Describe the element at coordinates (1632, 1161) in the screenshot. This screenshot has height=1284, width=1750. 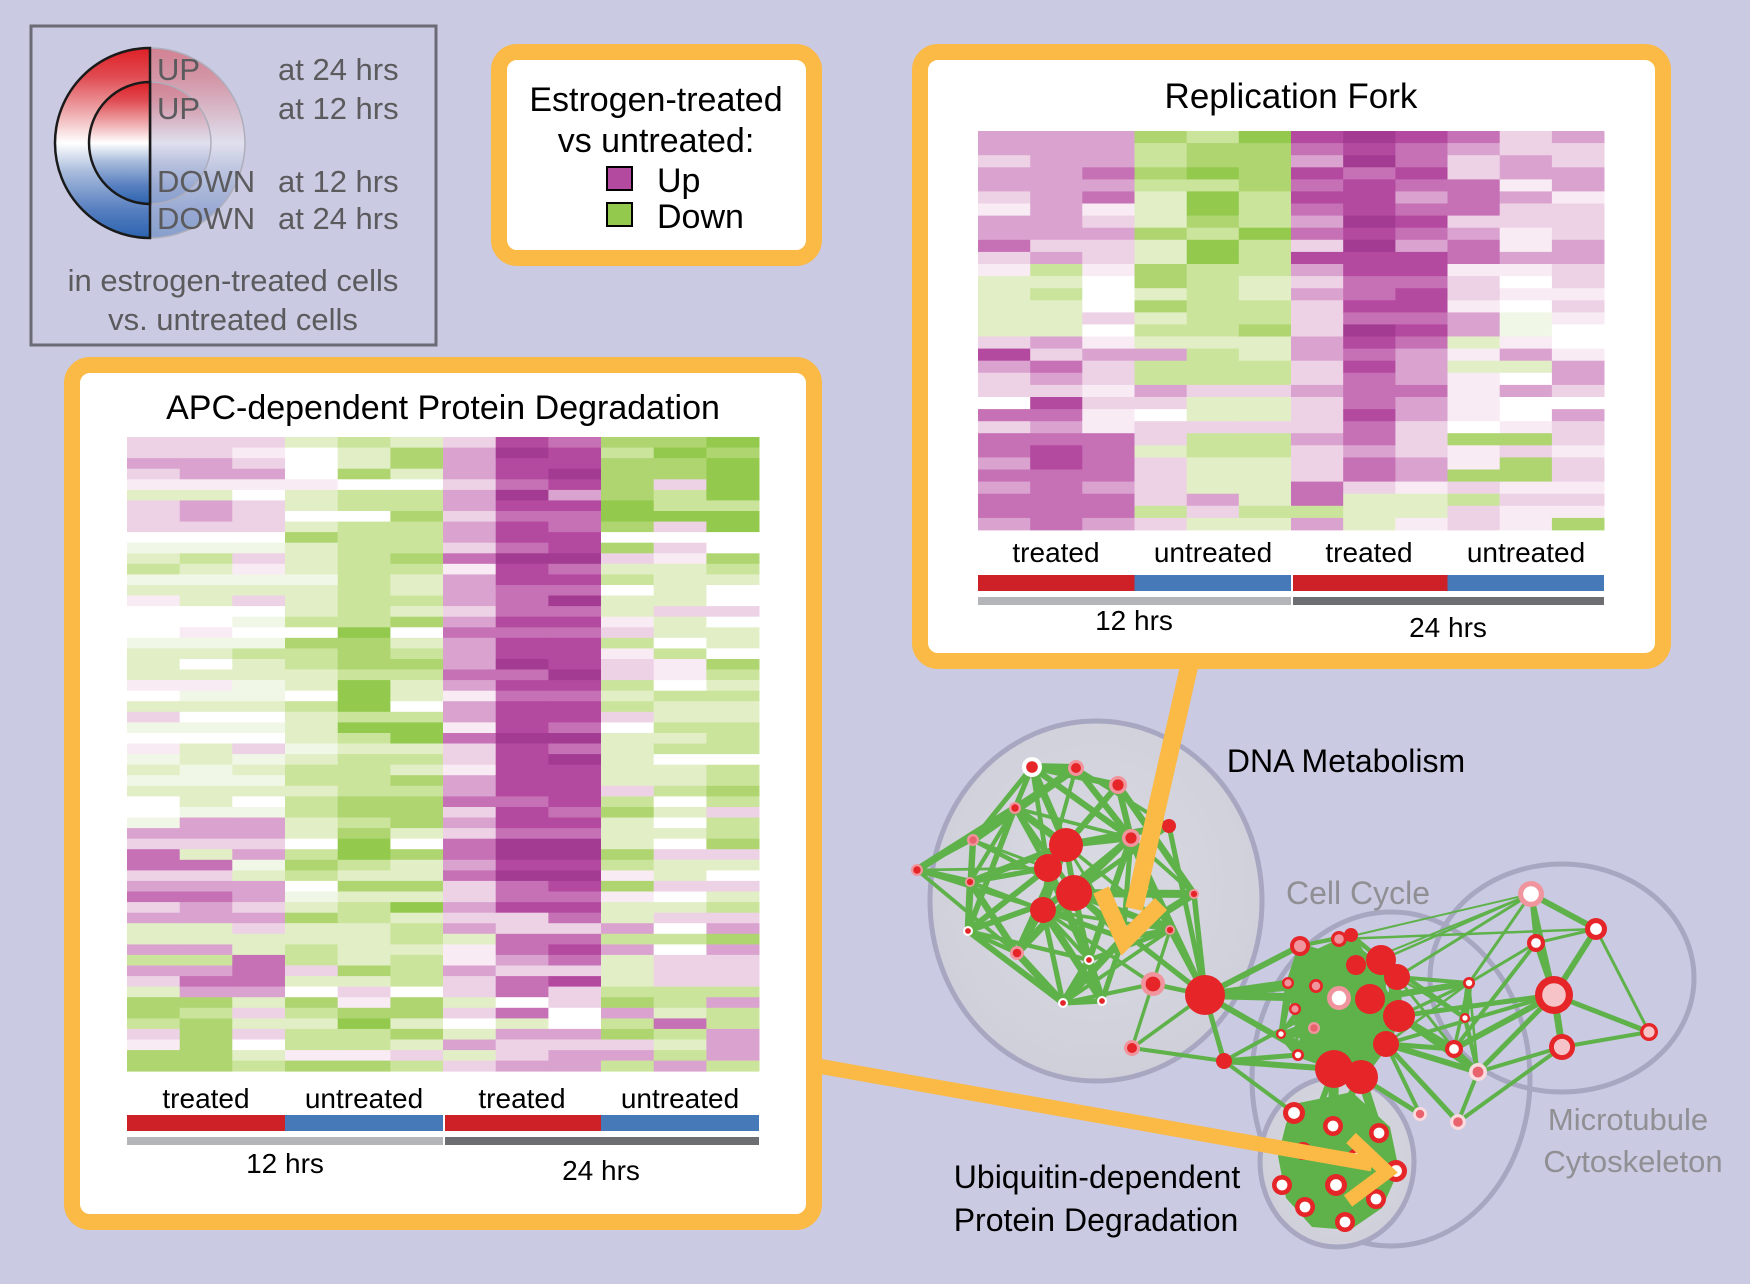
I see `svg-text: Cytoskeleton` at that location.